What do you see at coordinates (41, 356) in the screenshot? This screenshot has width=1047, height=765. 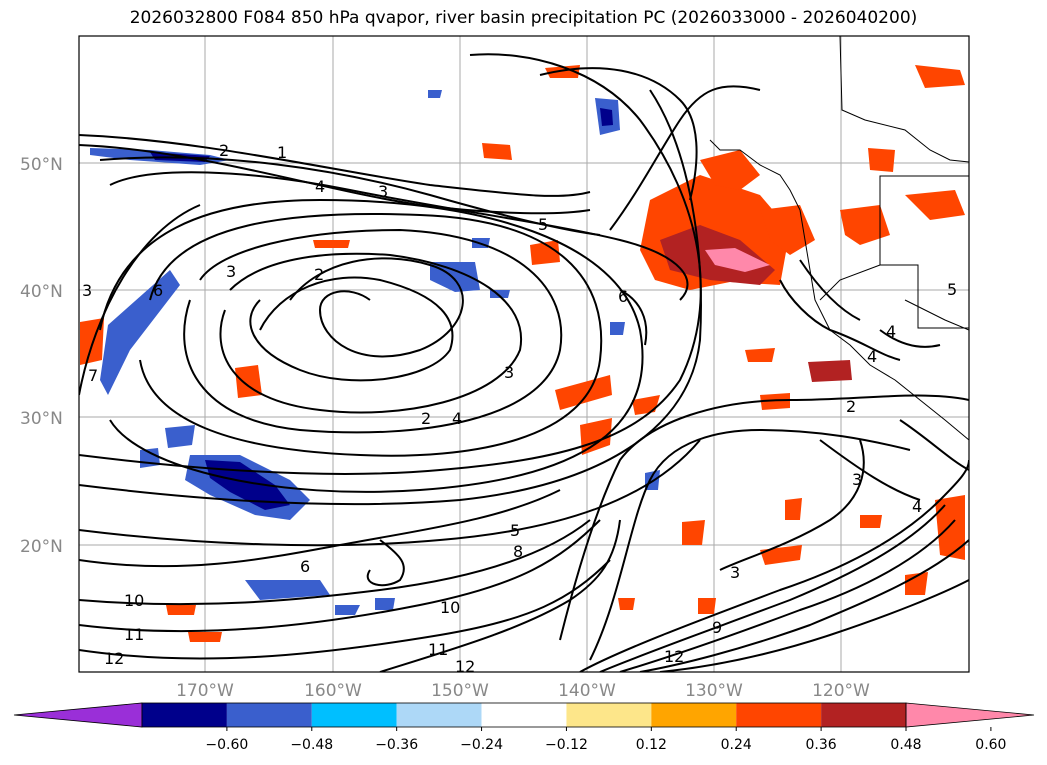 I see `lat-labels: 50°N 40°N 30°N 20°N` at bounding box center [41, 356].